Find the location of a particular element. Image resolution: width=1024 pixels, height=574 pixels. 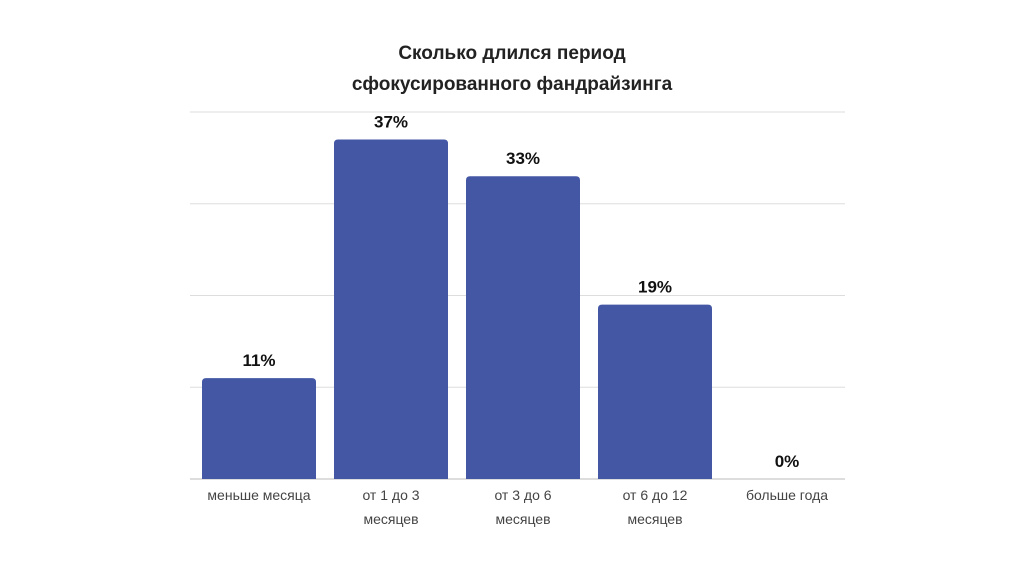

chart-title-line-2: сфокусированного фандрайзинга is located at coordinates (512, 84).